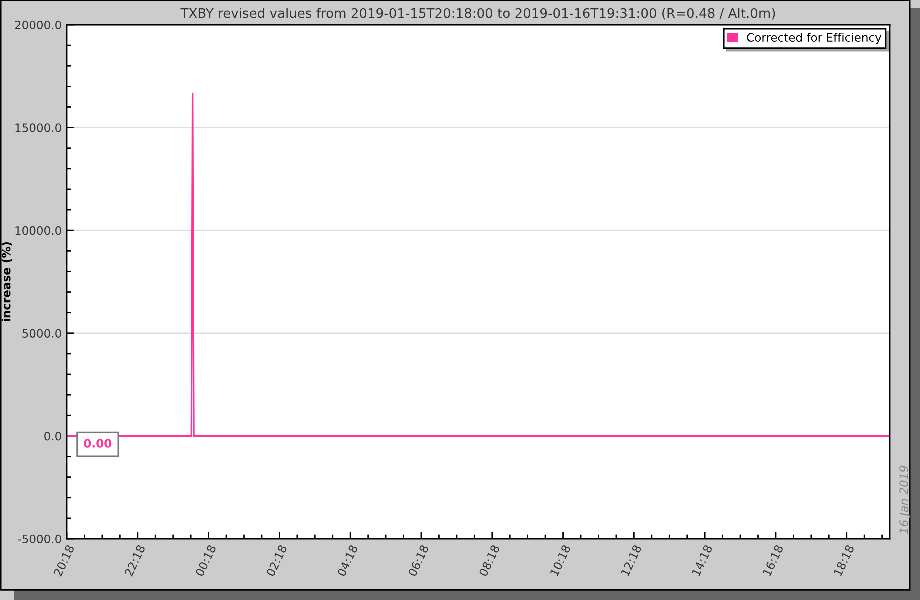 This screenshot has height=600, width=920. I want to click on annotation: 0.00, so click(98, 443).